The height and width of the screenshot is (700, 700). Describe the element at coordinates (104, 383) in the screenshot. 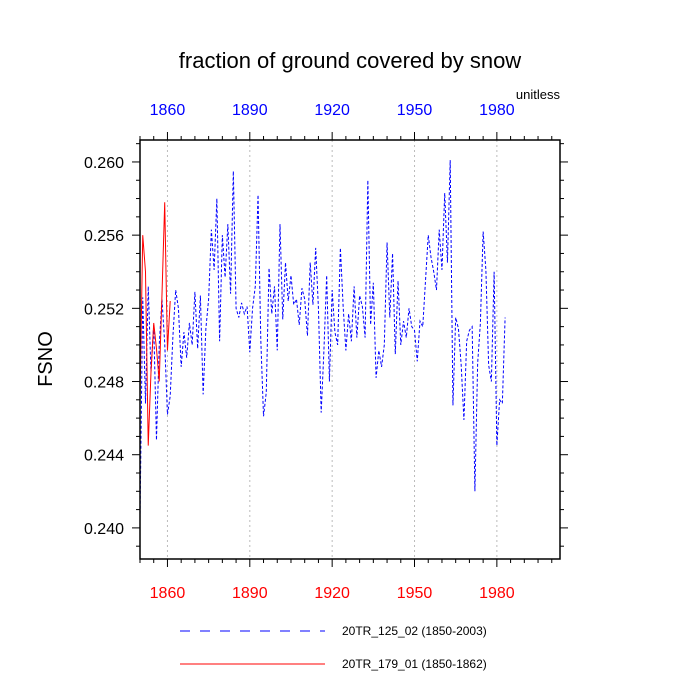

I see `y-tick-label: 0.248` at that location.